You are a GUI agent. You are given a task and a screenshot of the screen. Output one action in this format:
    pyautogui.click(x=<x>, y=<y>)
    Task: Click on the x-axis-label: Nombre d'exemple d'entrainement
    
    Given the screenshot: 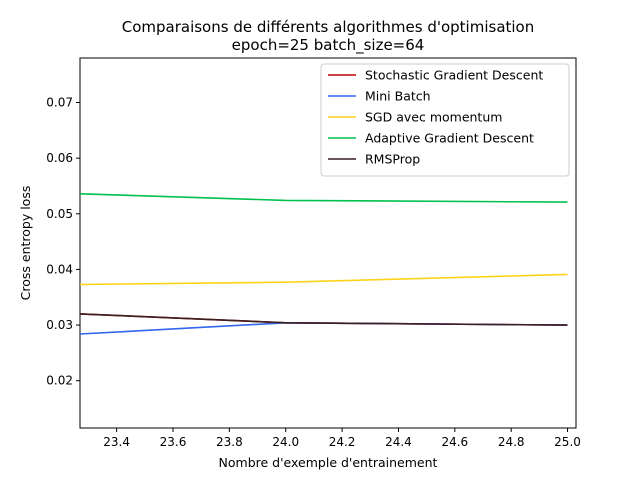 What is the action you would take?
    pyautogui.click(x=328, y=462)
    